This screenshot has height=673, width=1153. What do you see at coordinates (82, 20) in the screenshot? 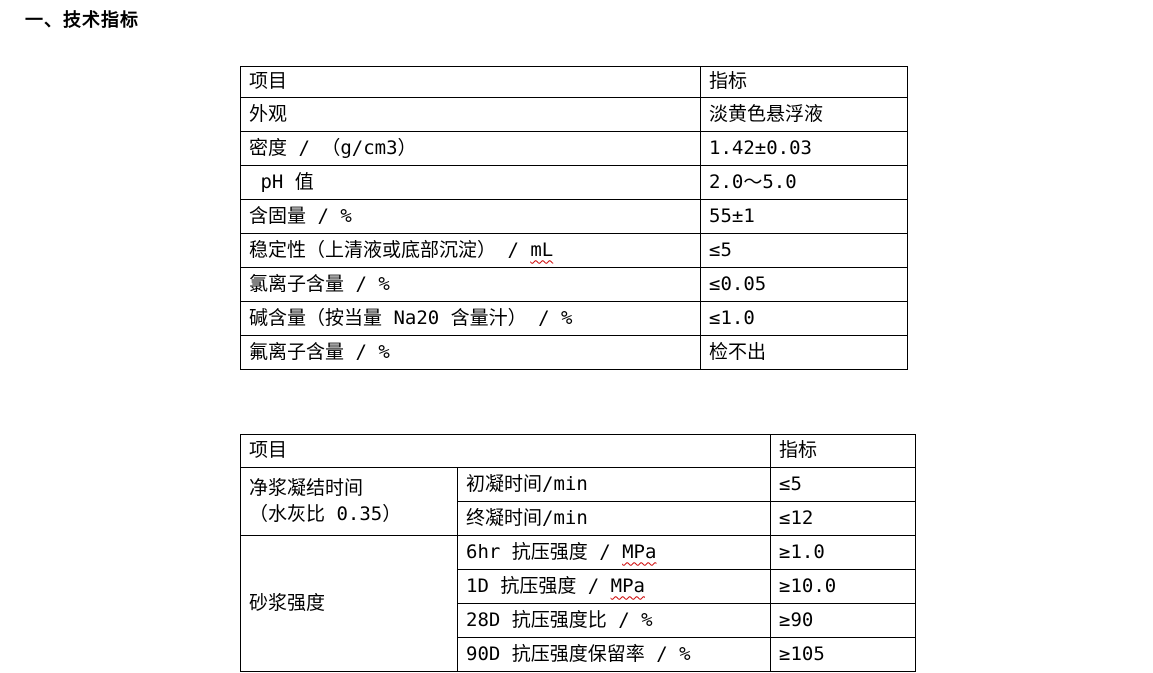
I see `section-title: 一、技术指标` at bounding box center [82, 20].